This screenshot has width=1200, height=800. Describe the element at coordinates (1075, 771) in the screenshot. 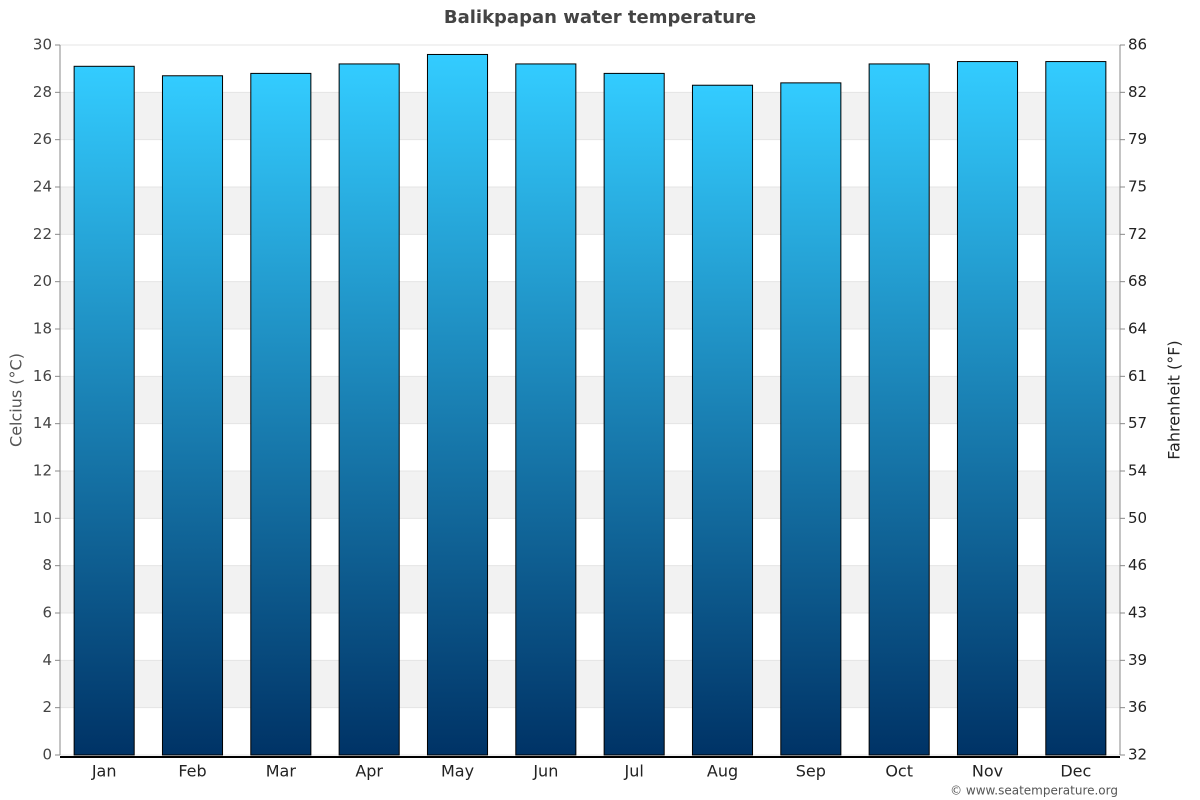

I see `x-tick-label: Dec` at that location.